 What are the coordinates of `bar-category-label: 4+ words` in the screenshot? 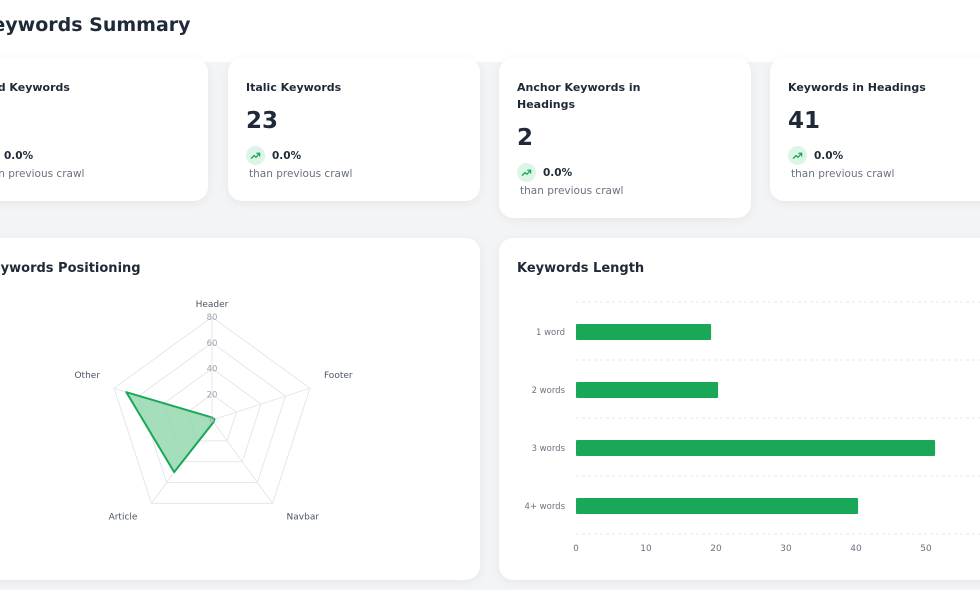 It's located at (544, 507).